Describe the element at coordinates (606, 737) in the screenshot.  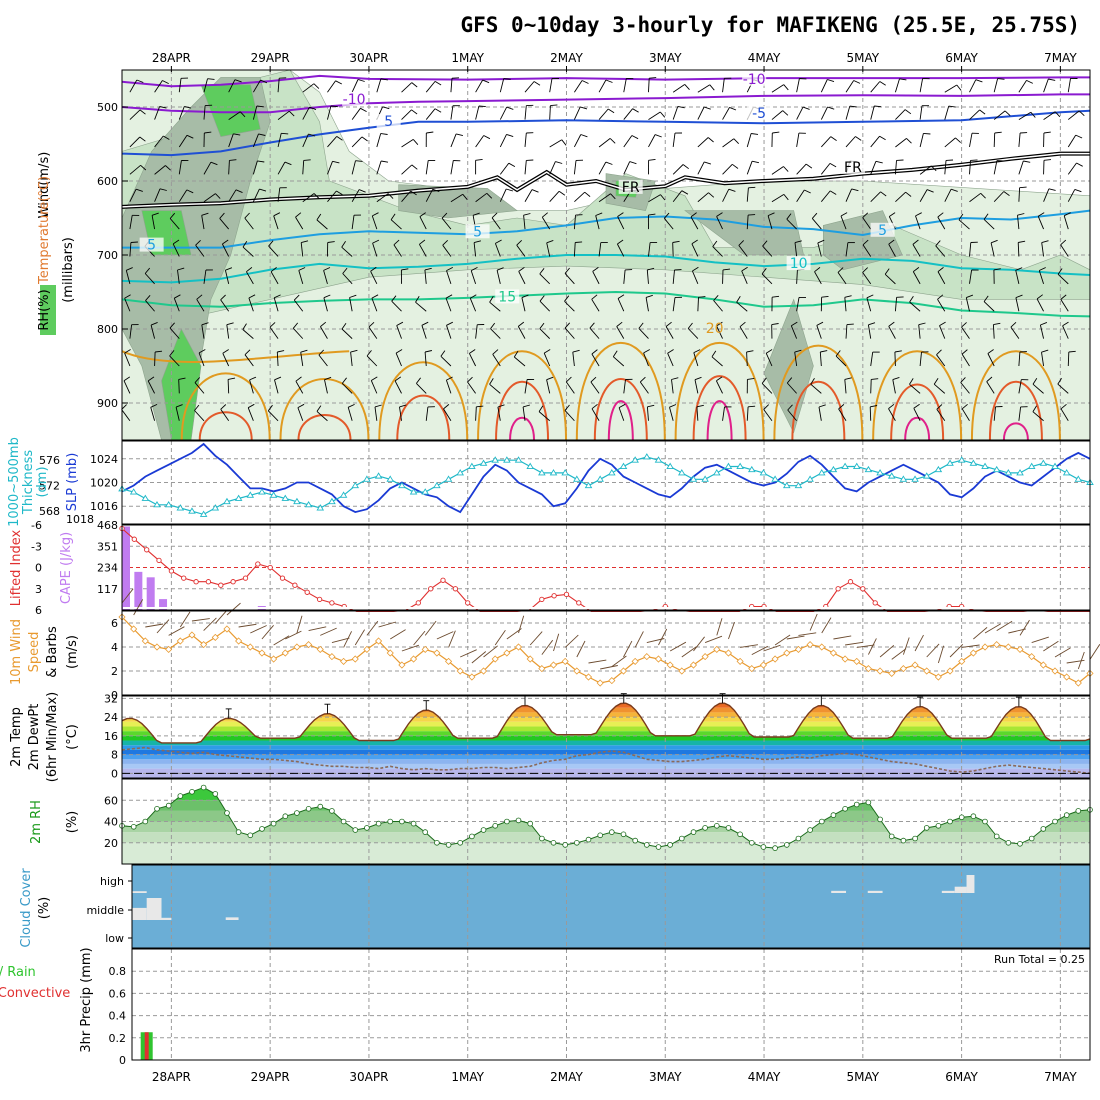
I see `panel-frame` at that location.